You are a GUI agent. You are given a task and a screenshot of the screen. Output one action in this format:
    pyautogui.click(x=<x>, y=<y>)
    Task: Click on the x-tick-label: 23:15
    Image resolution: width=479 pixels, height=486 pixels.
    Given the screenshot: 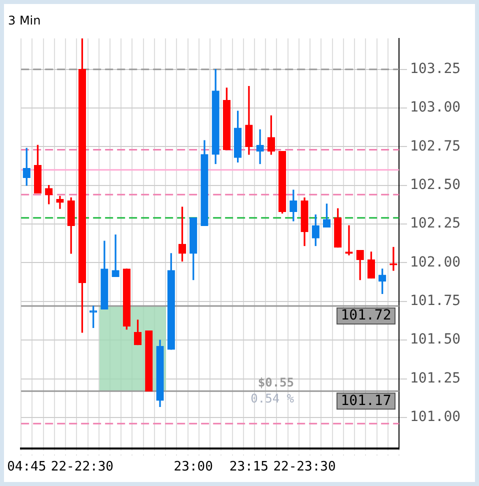 What is the action you would take?
    pyautogui.click(x=249, y=467)
    